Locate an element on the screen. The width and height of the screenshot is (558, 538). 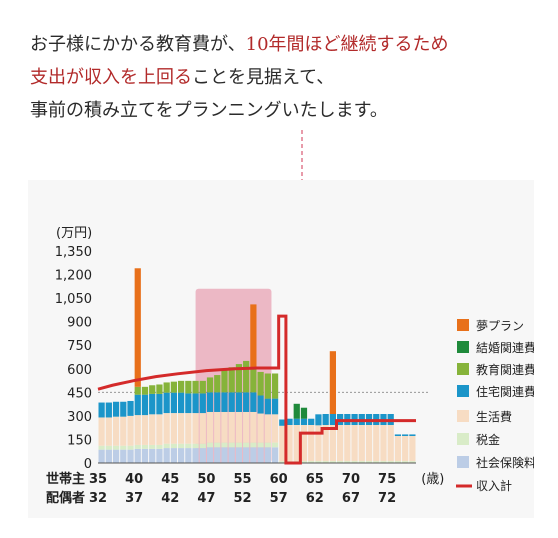
legend-label-living: 生活費 is located at coordinates (494, 416).